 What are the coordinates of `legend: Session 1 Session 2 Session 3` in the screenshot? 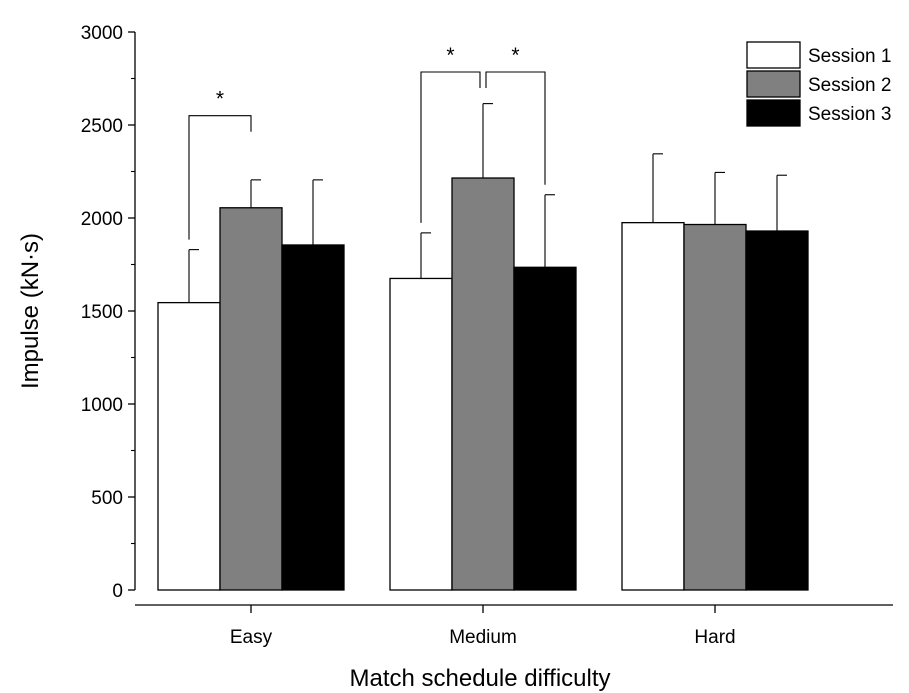 It's located at (818, 84).